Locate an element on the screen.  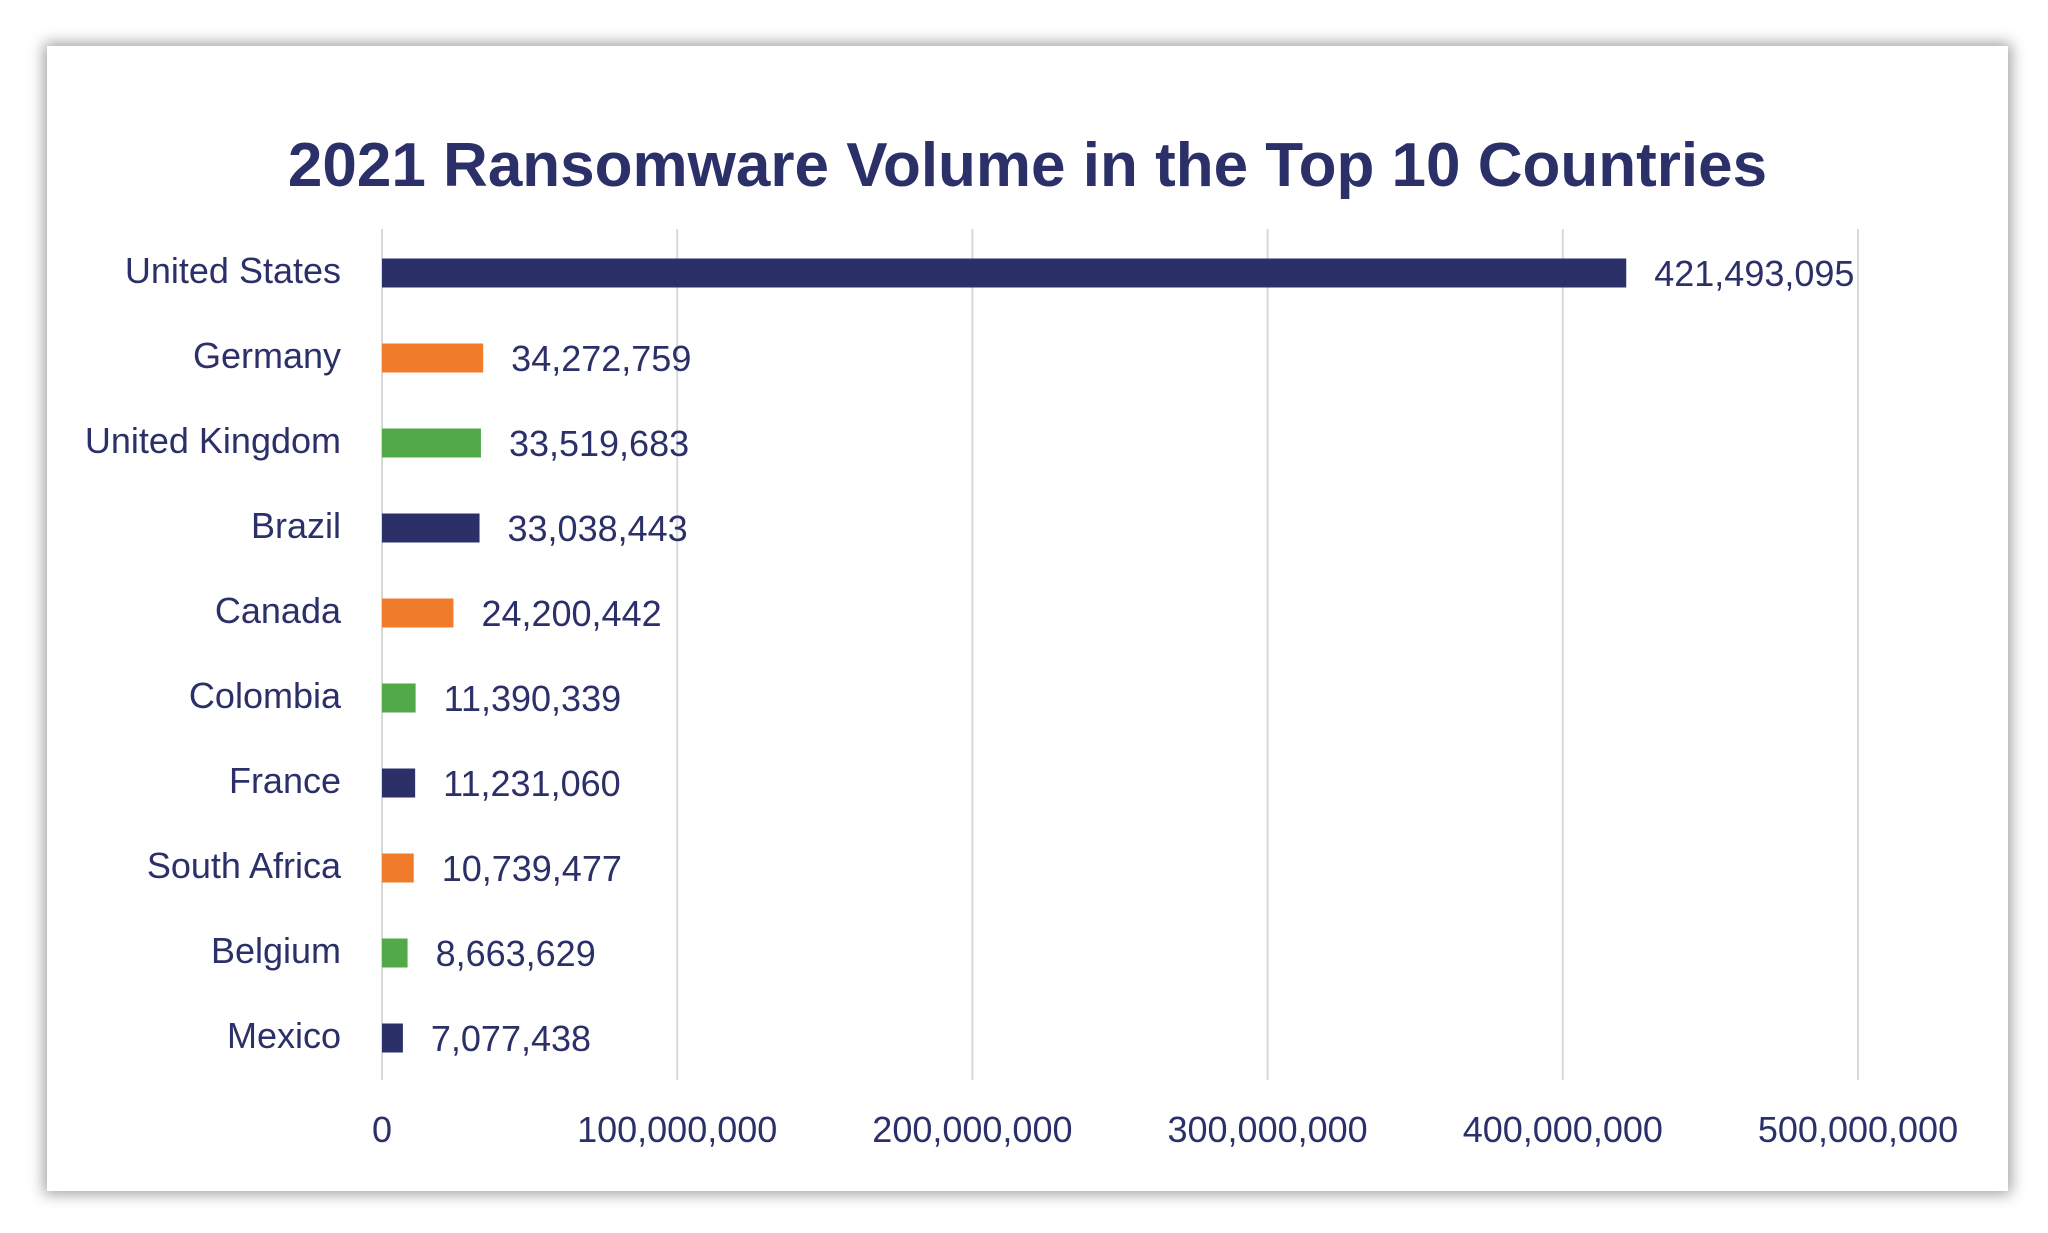
data-label: 33,038,443 is located at coordinates (598, 528).